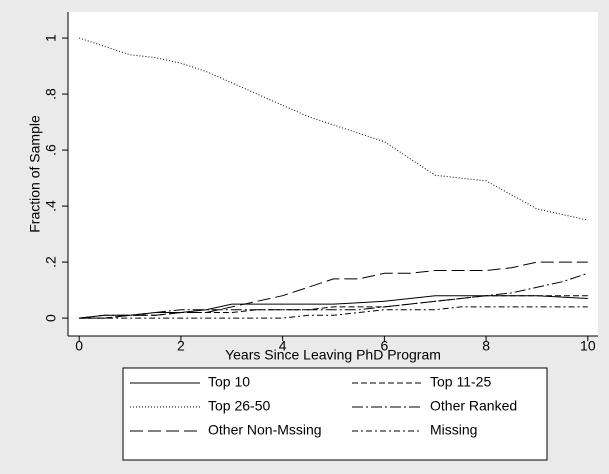  I want to click on legend-label: Top 11-25, so click(460, 382).